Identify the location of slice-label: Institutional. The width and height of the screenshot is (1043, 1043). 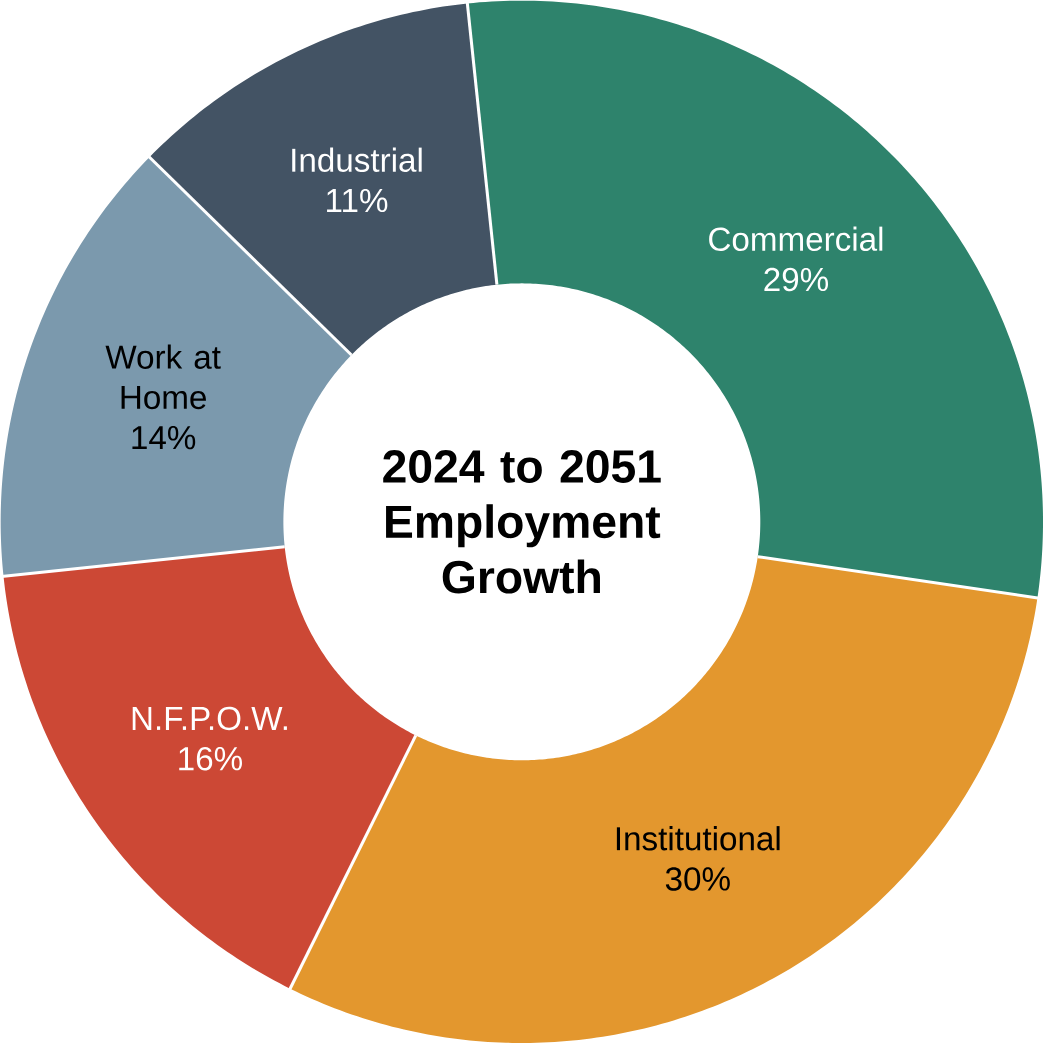
(698, 838).